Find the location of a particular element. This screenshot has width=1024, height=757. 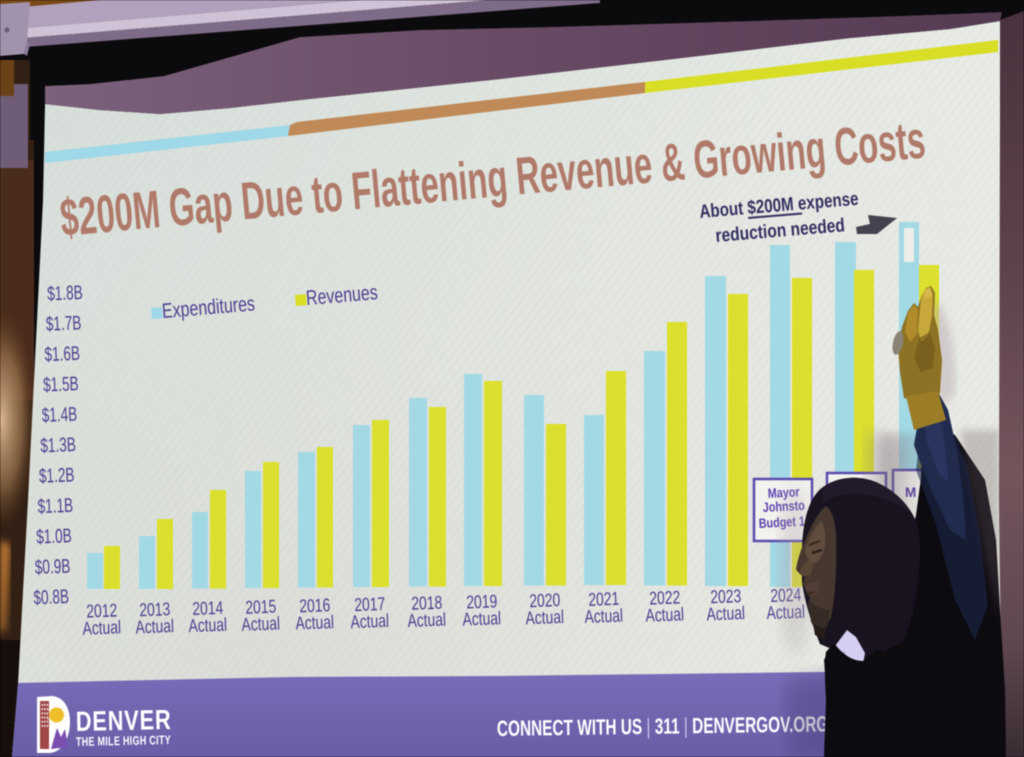

svg-text: 2014 is located at coordinates (208, 609).